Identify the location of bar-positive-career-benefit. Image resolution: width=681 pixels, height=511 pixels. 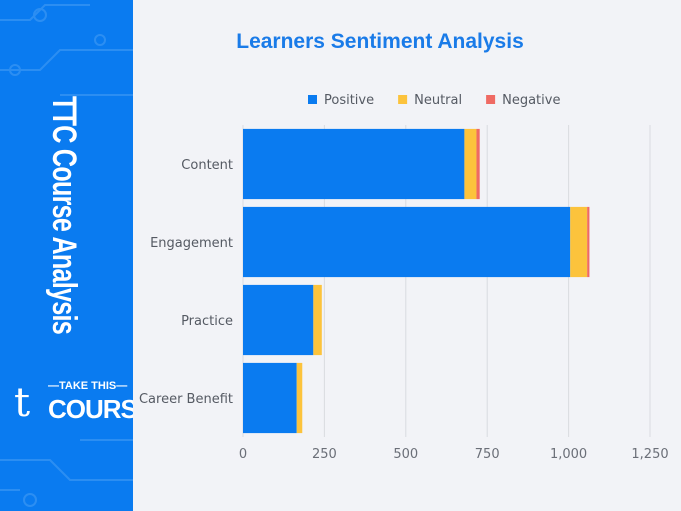
(270, 398).